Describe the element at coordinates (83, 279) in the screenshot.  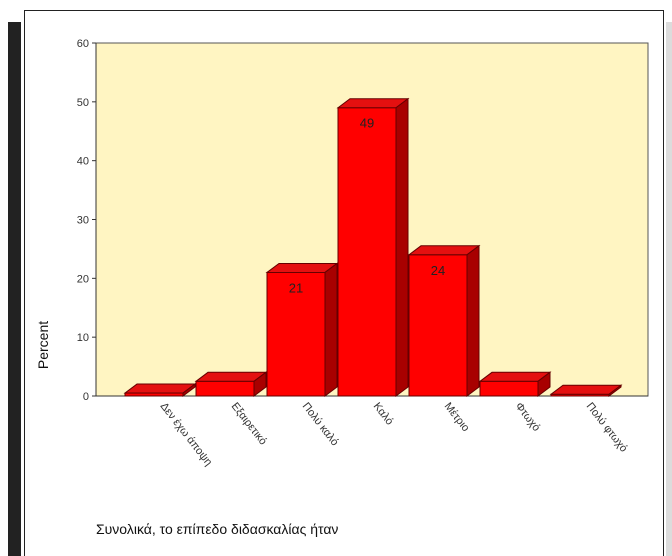
I see `y-tick-label: 20` at that location.